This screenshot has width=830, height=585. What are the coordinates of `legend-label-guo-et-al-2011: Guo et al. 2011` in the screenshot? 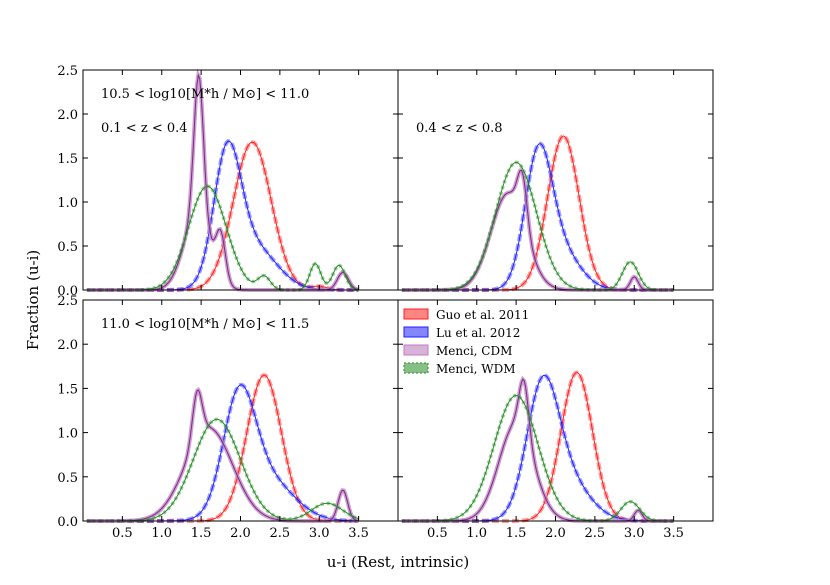 It's located at (482, 315).